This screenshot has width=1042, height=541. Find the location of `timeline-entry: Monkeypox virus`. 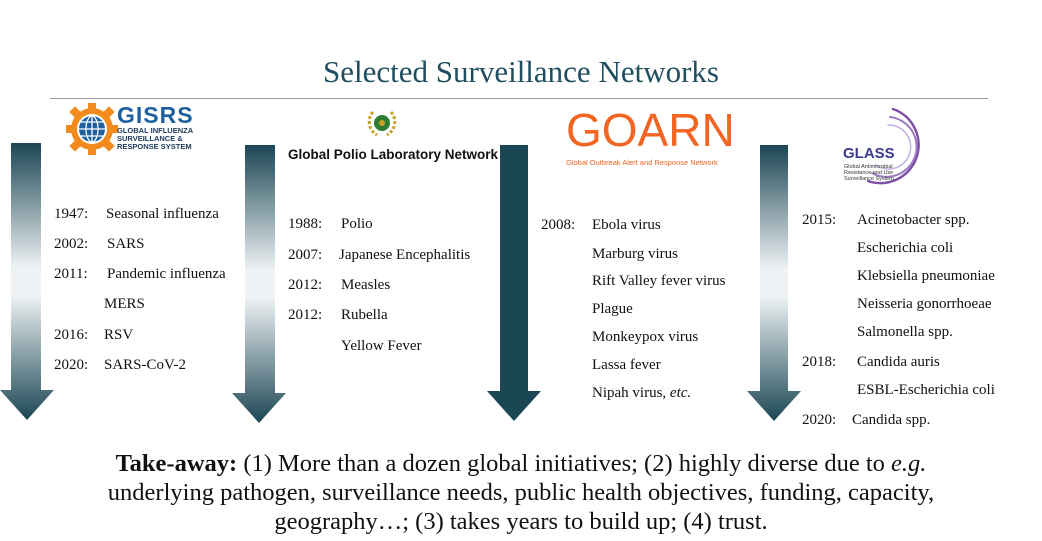

timeline-entry: Monkeypox virus is located at coordinates (645, 337).